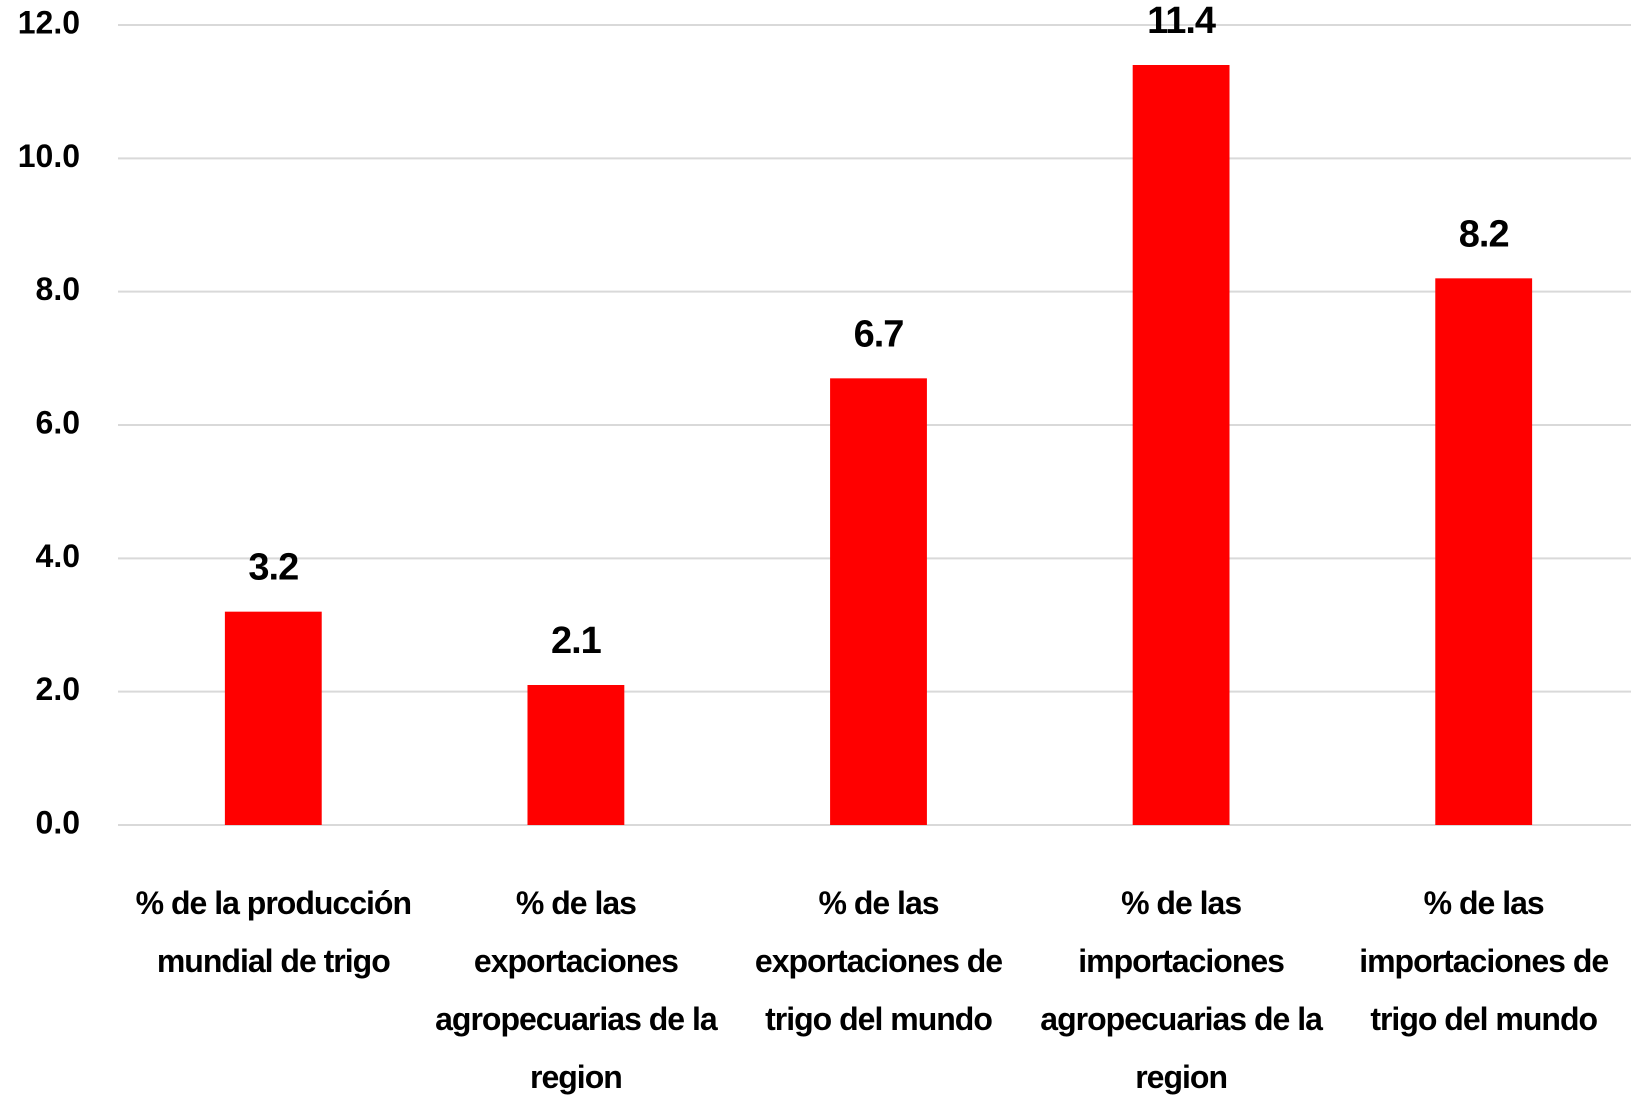  Describe the element at coordinates (576, 641) in the screenshot. I see `value-label: 2.1` at that location.